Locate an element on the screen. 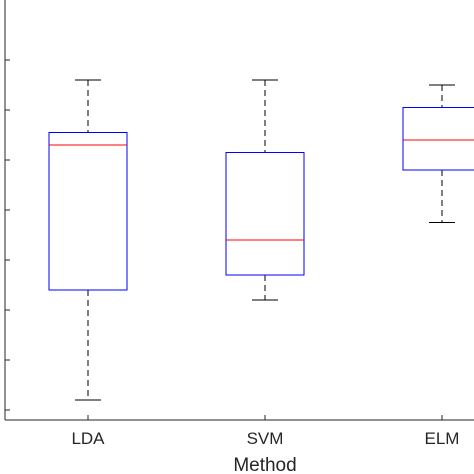  x-tick-label-lda: LDA is located at coordinates (88, 438).